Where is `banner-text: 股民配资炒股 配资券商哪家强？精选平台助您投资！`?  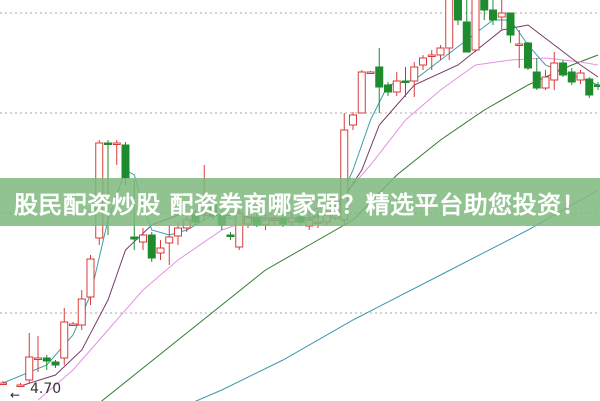 banner-text: 股民配资炒股 配资券商哪家强？精选平台助您投资！ is located at coordinates (300, 204).